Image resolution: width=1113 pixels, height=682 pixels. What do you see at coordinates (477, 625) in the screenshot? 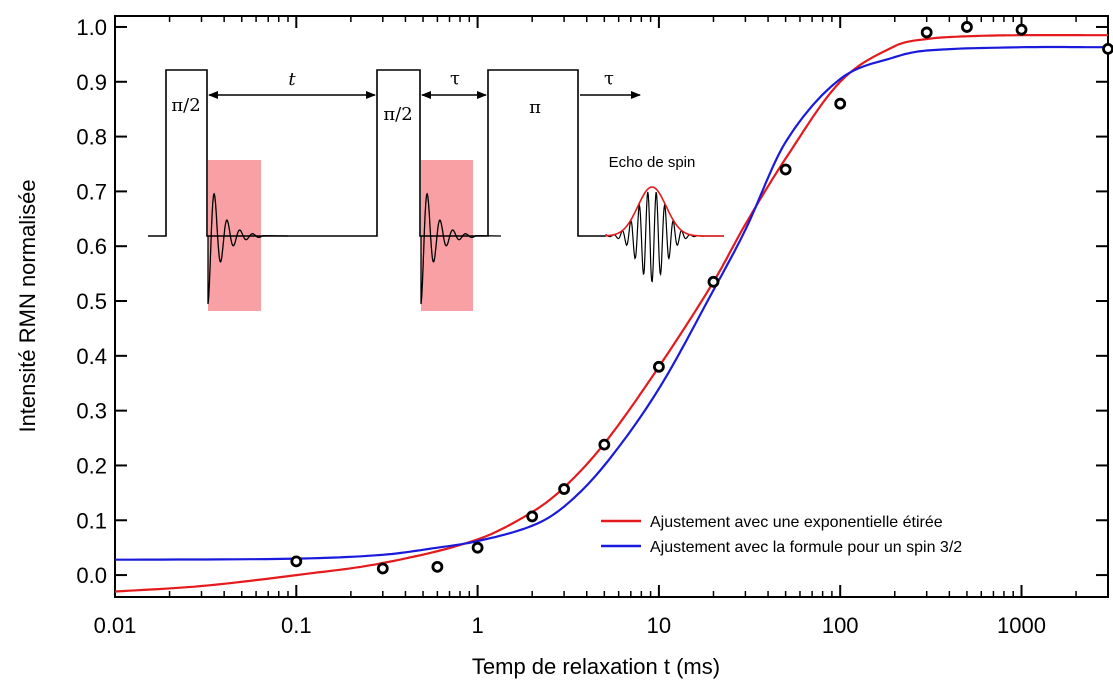
I see `x-tick-label: 1` at bounding box center [477, 625].